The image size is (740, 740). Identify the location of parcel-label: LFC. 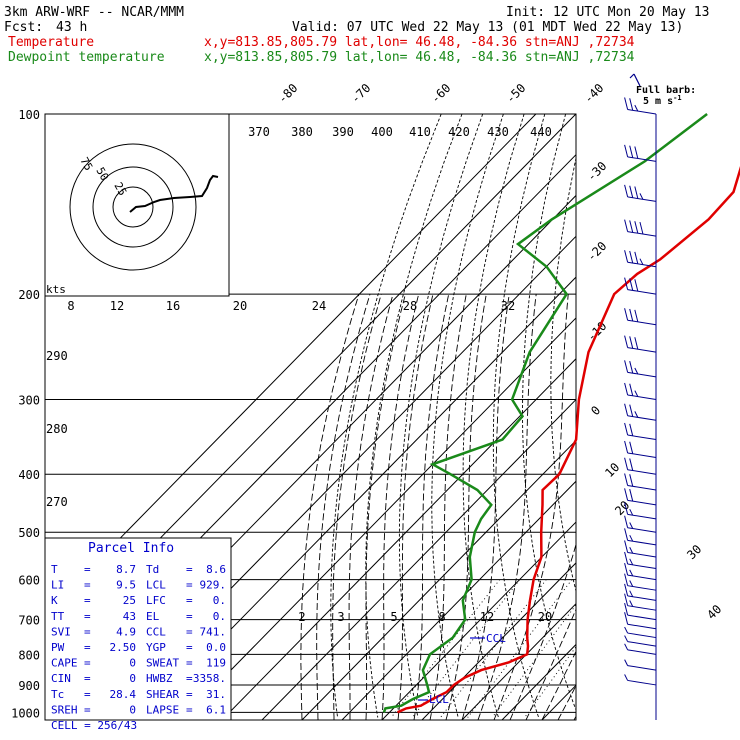
(156, 600).